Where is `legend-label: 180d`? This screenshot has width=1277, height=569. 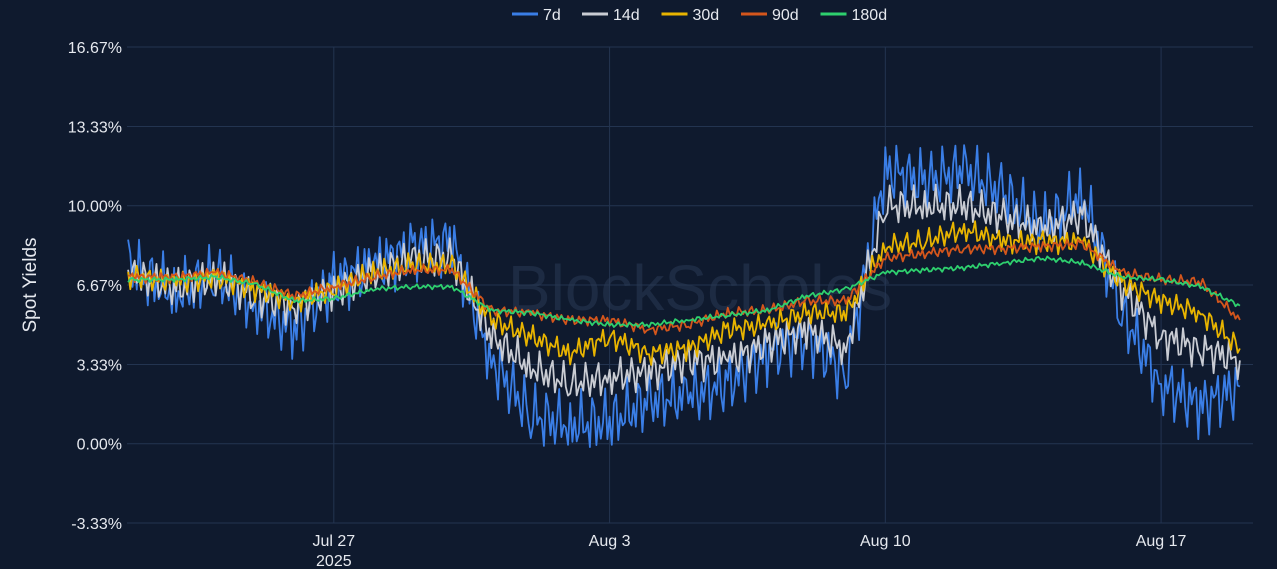
legend-label: 180d is located at coordinates (870, 15).